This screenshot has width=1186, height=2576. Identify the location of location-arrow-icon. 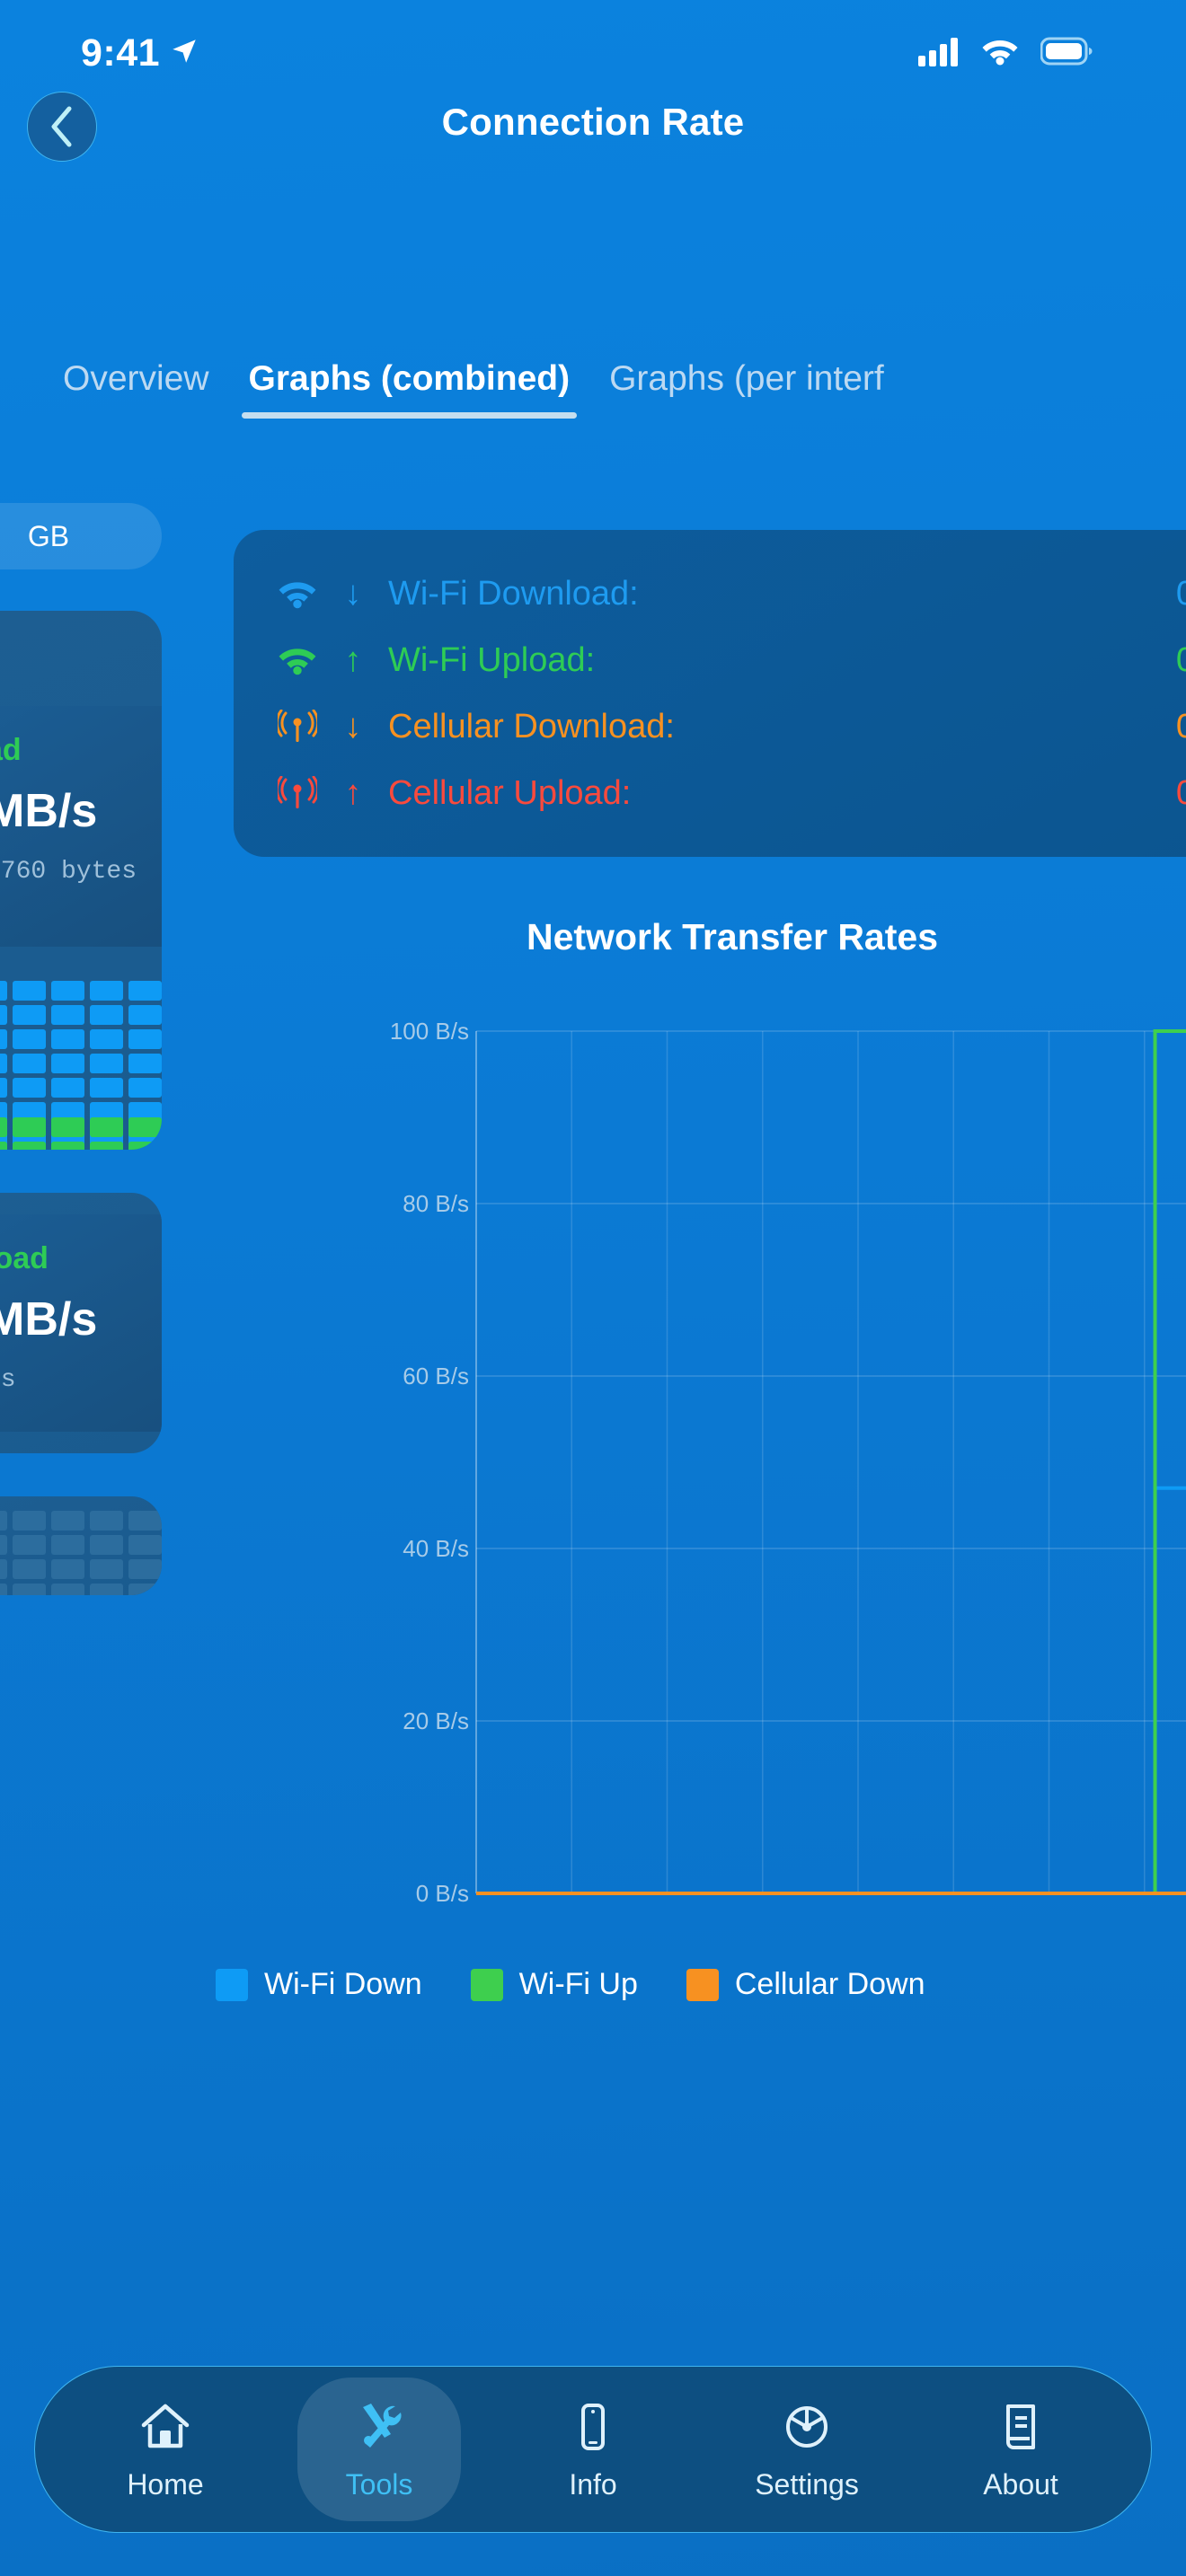
(184, 53).